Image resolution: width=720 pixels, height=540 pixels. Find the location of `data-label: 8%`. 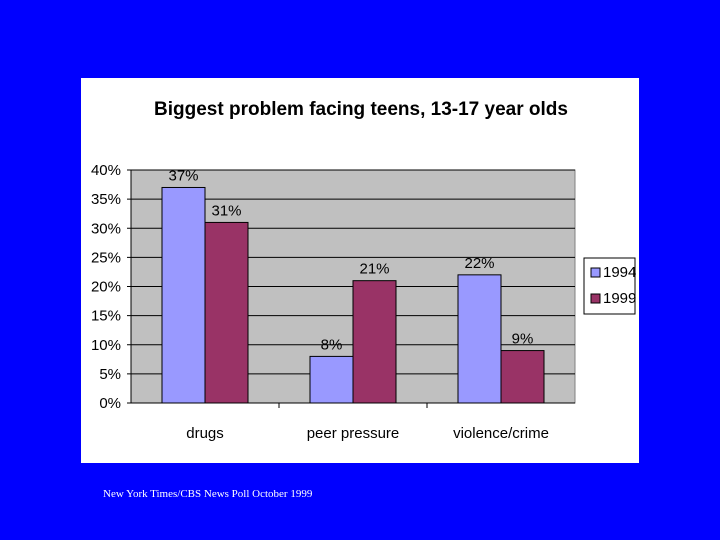

data-label: 8% is located at coordinates (332, 344).